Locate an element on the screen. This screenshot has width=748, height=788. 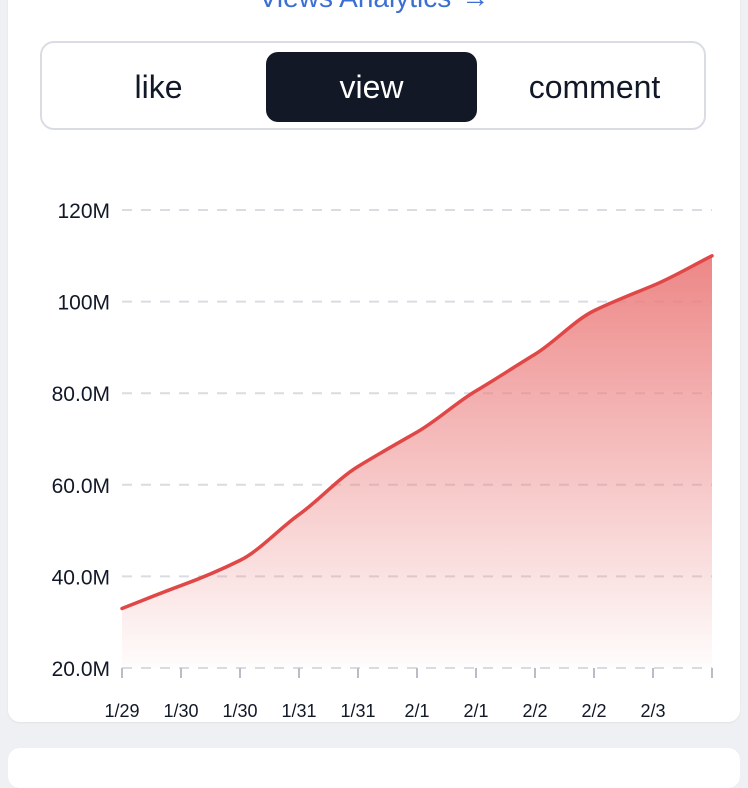
y-tick-label: 100M is located at coordinates (83, 303).